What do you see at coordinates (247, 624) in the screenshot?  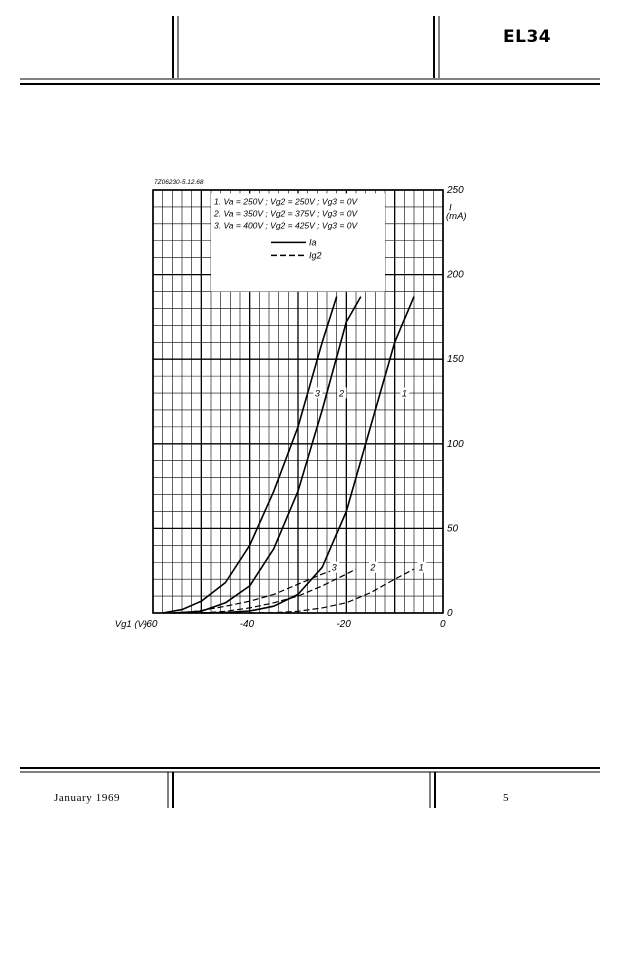 I see `x-tick-label: -40` at bounding box center [247, 624].